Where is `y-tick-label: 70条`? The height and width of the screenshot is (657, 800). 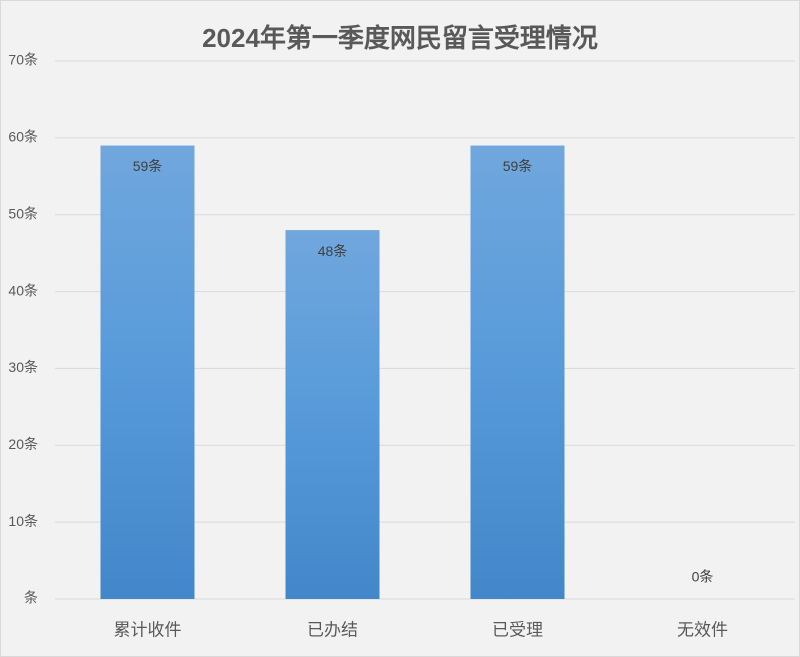 y-tick-label: 70条 is located at coordinates (23, 60).